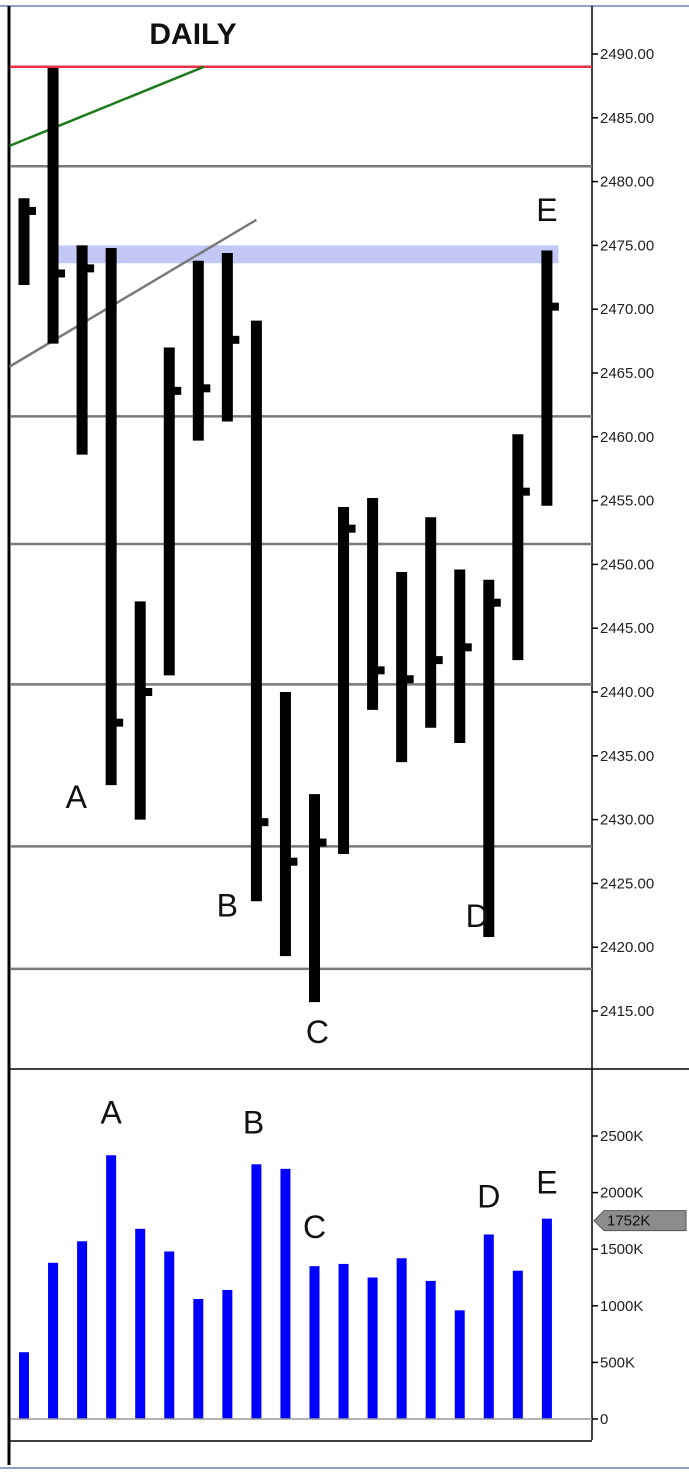 The image size is (689, 1477). I want to click on price-tick-label: 2420.00, so click(627, 947).